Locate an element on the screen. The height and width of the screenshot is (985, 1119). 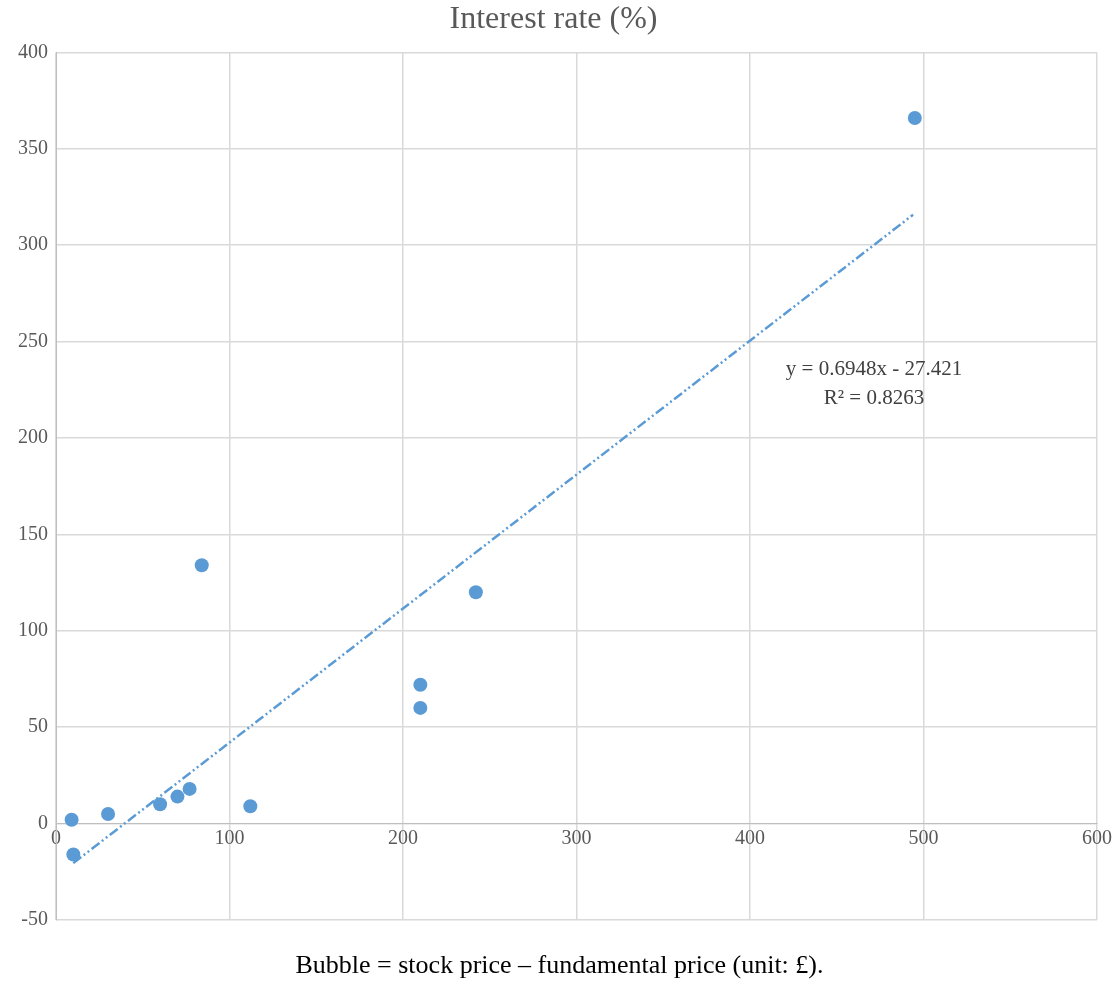
y-tick-label: 100 is located at coordinates (33, 629).